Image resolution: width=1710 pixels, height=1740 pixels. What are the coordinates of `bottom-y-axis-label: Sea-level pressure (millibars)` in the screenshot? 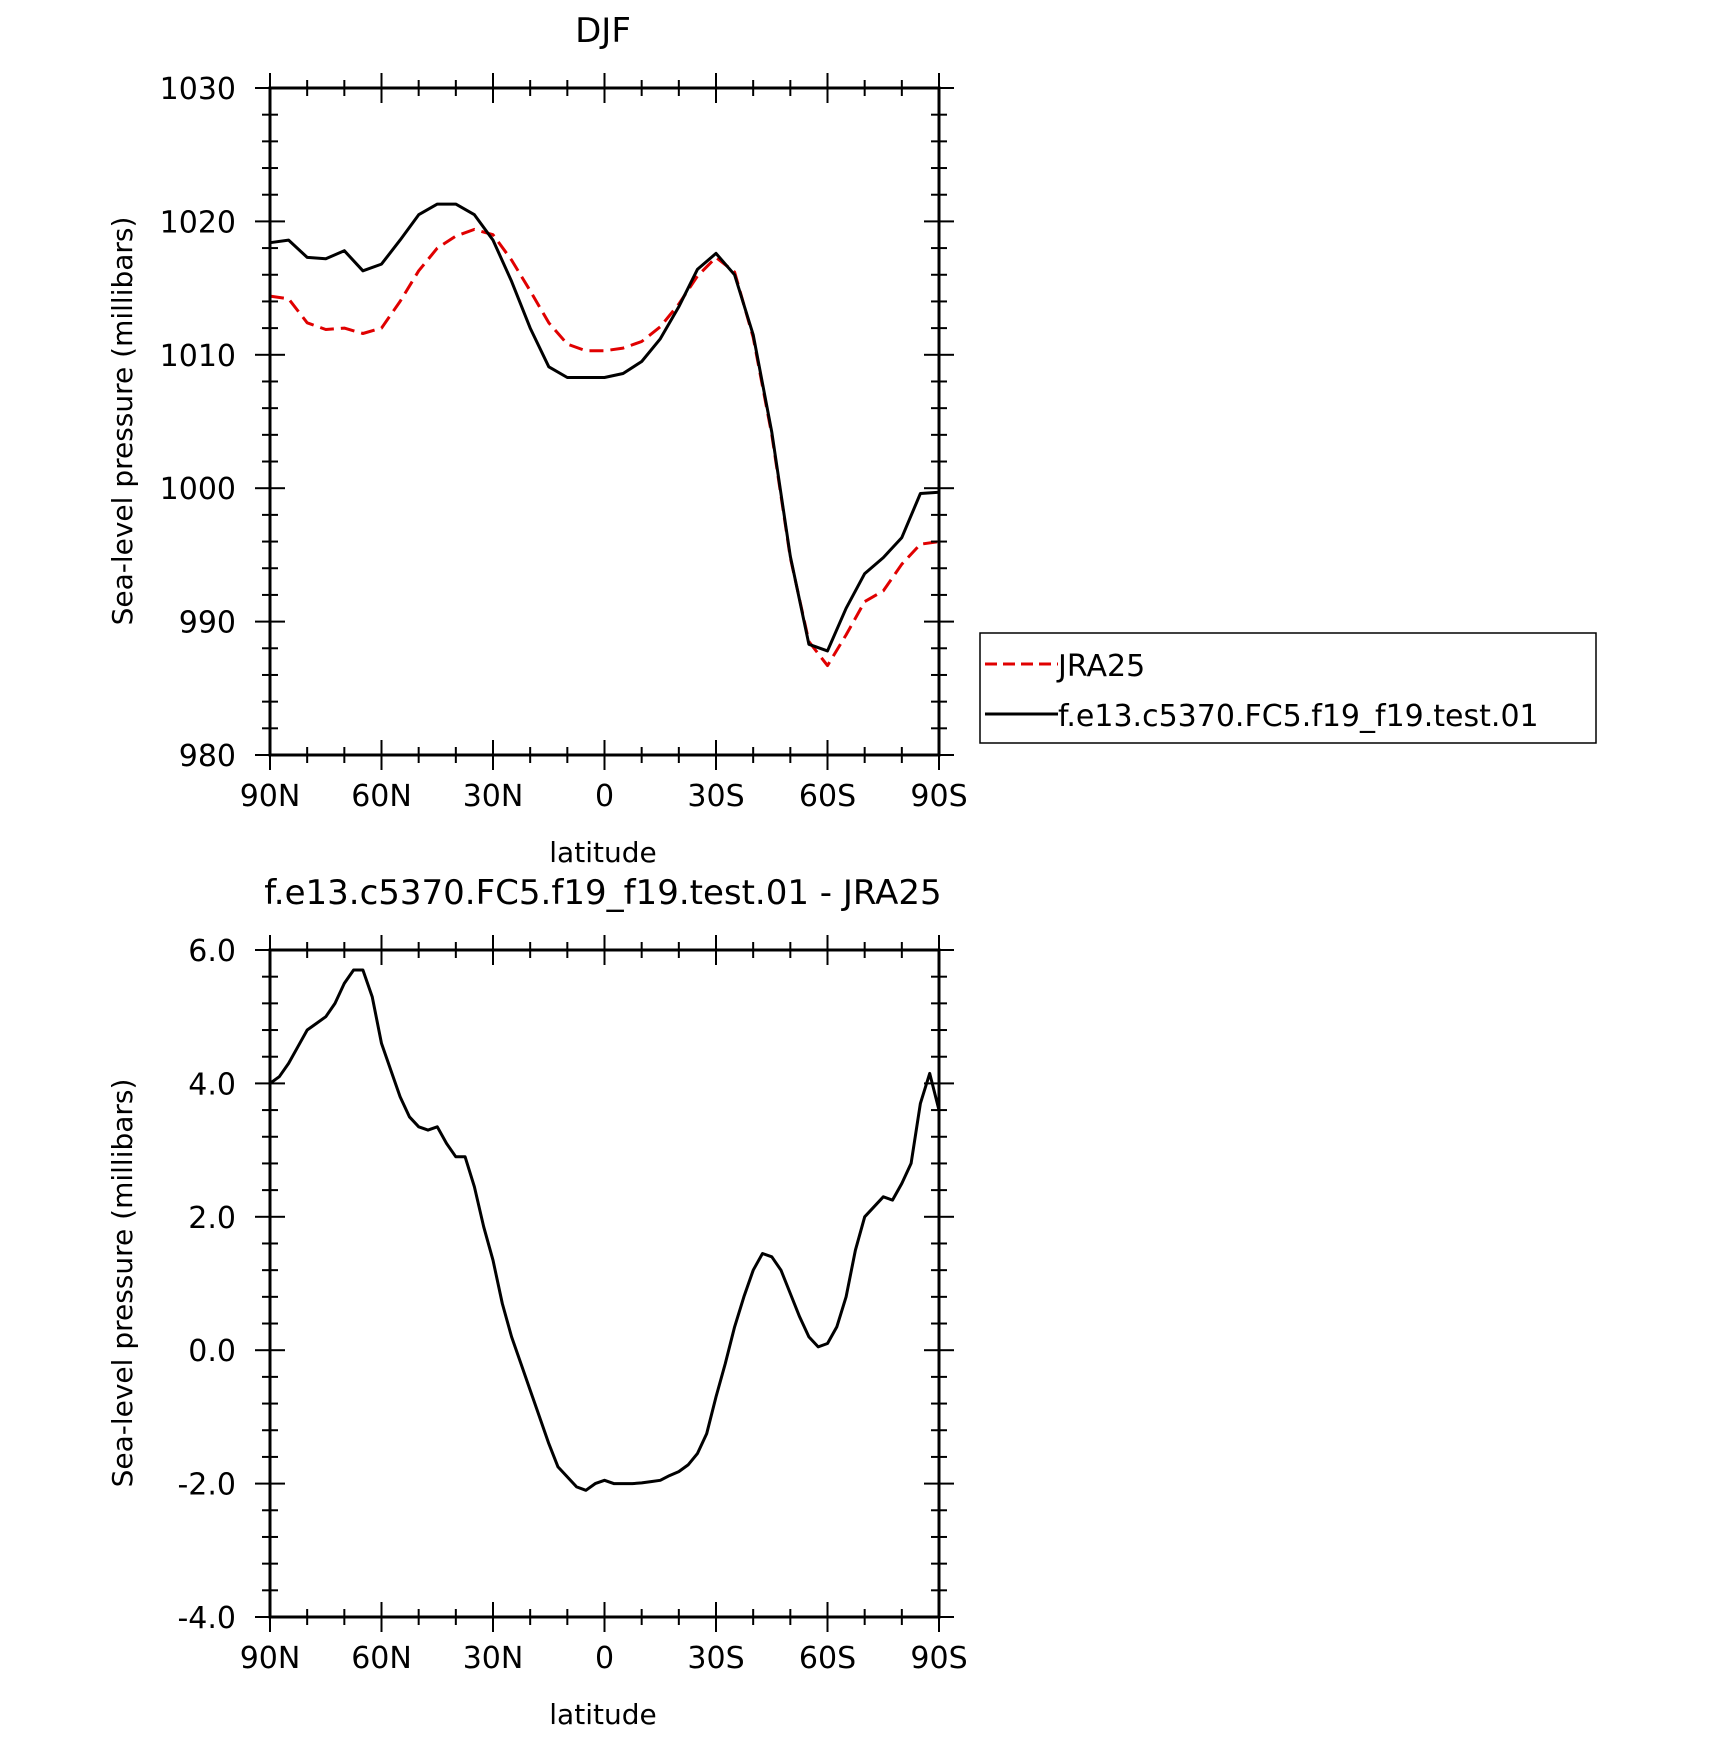 It's located at (122, 1283).